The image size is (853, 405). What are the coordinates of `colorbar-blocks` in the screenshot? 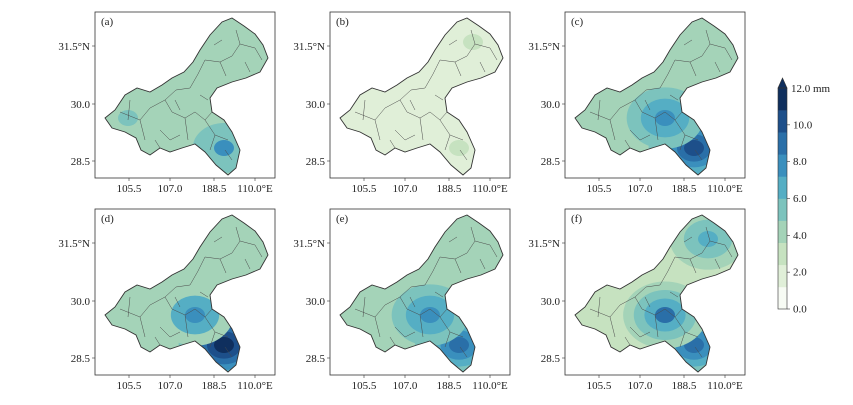 It's located at (782, 199).